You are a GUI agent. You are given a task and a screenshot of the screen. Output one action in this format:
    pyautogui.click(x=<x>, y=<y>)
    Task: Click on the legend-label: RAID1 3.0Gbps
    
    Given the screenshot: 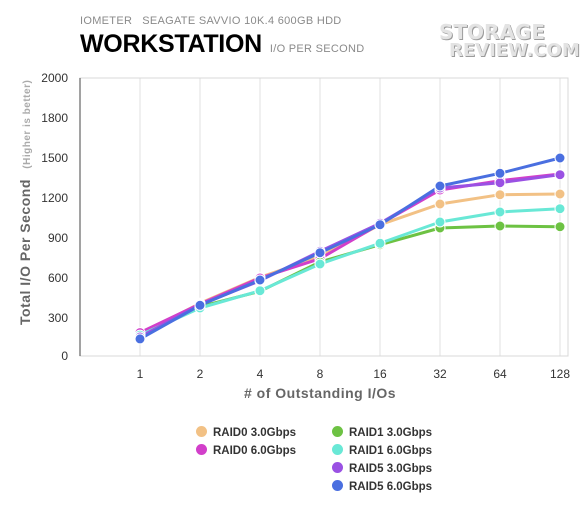 What is the action you would take?
    pyautogui.click(x=391, y=433)
    